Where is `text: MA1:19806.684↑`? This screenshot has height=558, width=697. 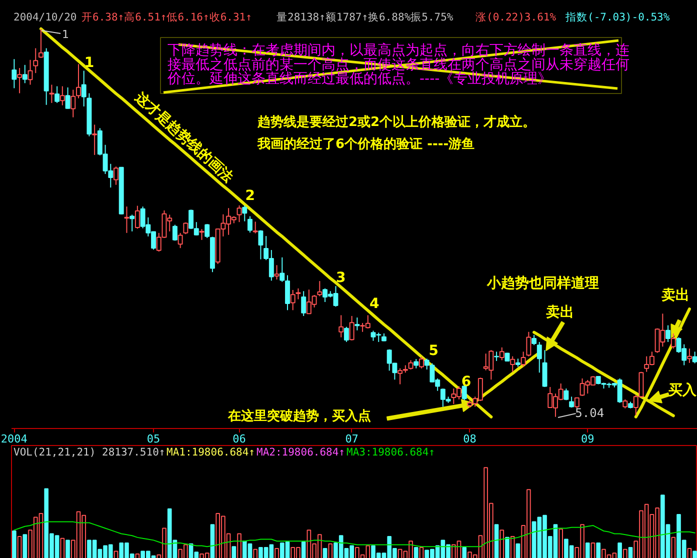
text: MA1:19806.684↑ is located at coordinates (211, 452).